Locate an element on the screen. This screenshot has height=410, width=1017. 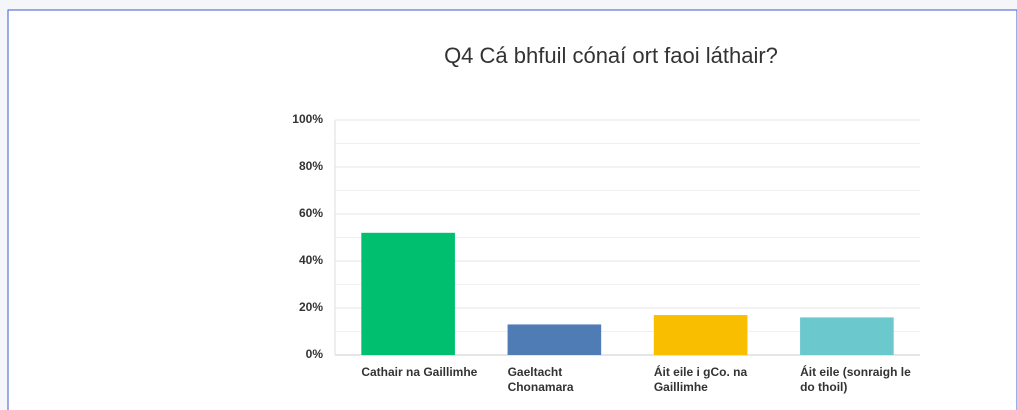
x-tick-label: Áit eile i gCo. na Gaillimhe is located at coordinates (700, 379).